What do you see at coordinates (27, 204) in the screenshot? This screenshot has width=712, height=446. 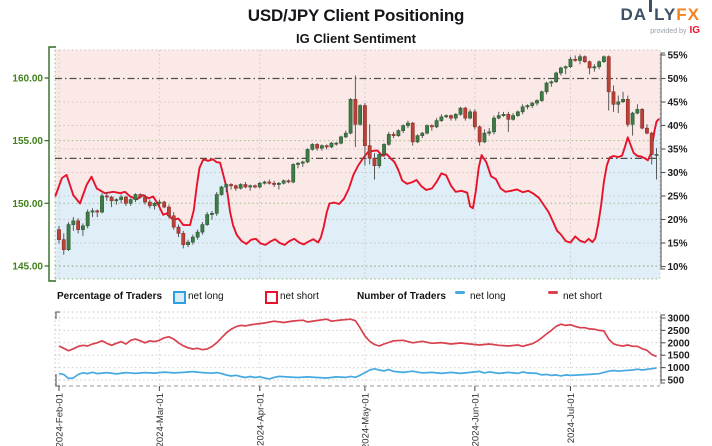 I see `price-tick-label: 150.00` at bounding box center [27, 204].